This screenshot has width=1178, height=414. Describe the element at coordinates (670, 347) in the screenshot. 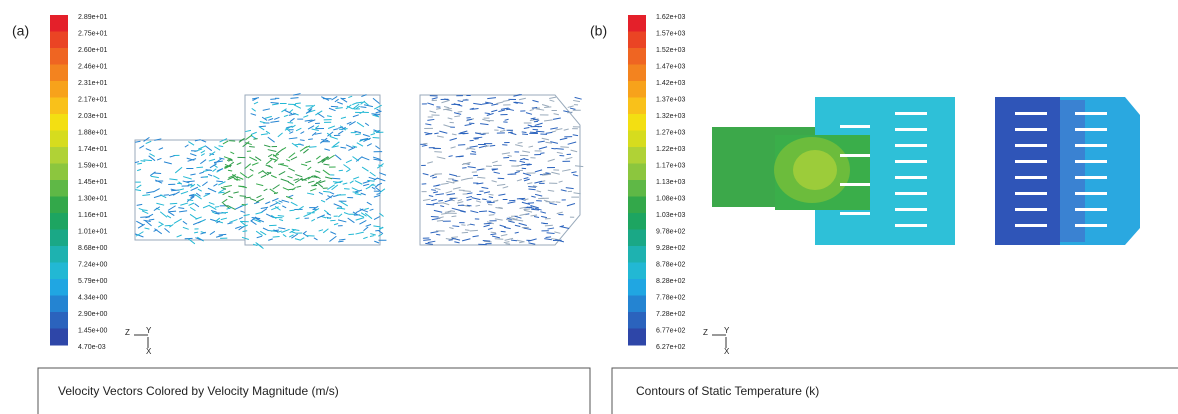

I see `colorbar-label: 6.27e+02` at that location.